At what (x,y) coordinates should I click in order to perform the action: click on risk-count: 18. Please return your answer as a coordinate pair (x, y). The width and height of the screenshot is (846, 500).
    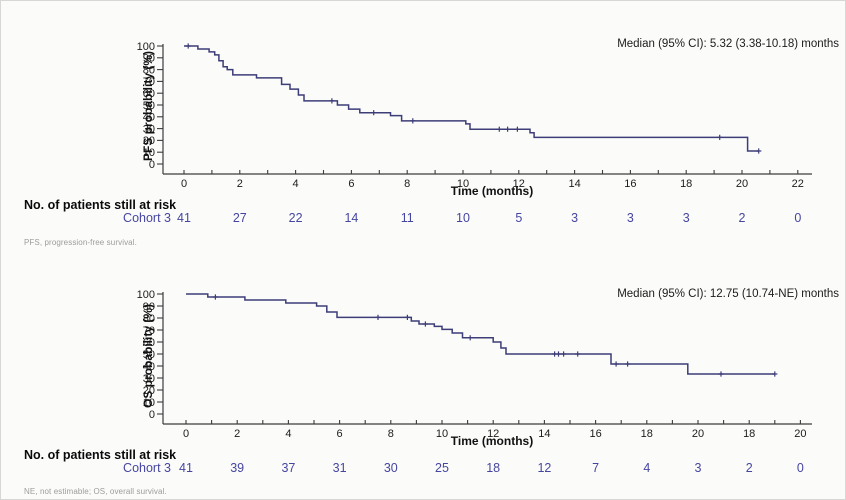
    Looking at the image, I should click on (493, 468).